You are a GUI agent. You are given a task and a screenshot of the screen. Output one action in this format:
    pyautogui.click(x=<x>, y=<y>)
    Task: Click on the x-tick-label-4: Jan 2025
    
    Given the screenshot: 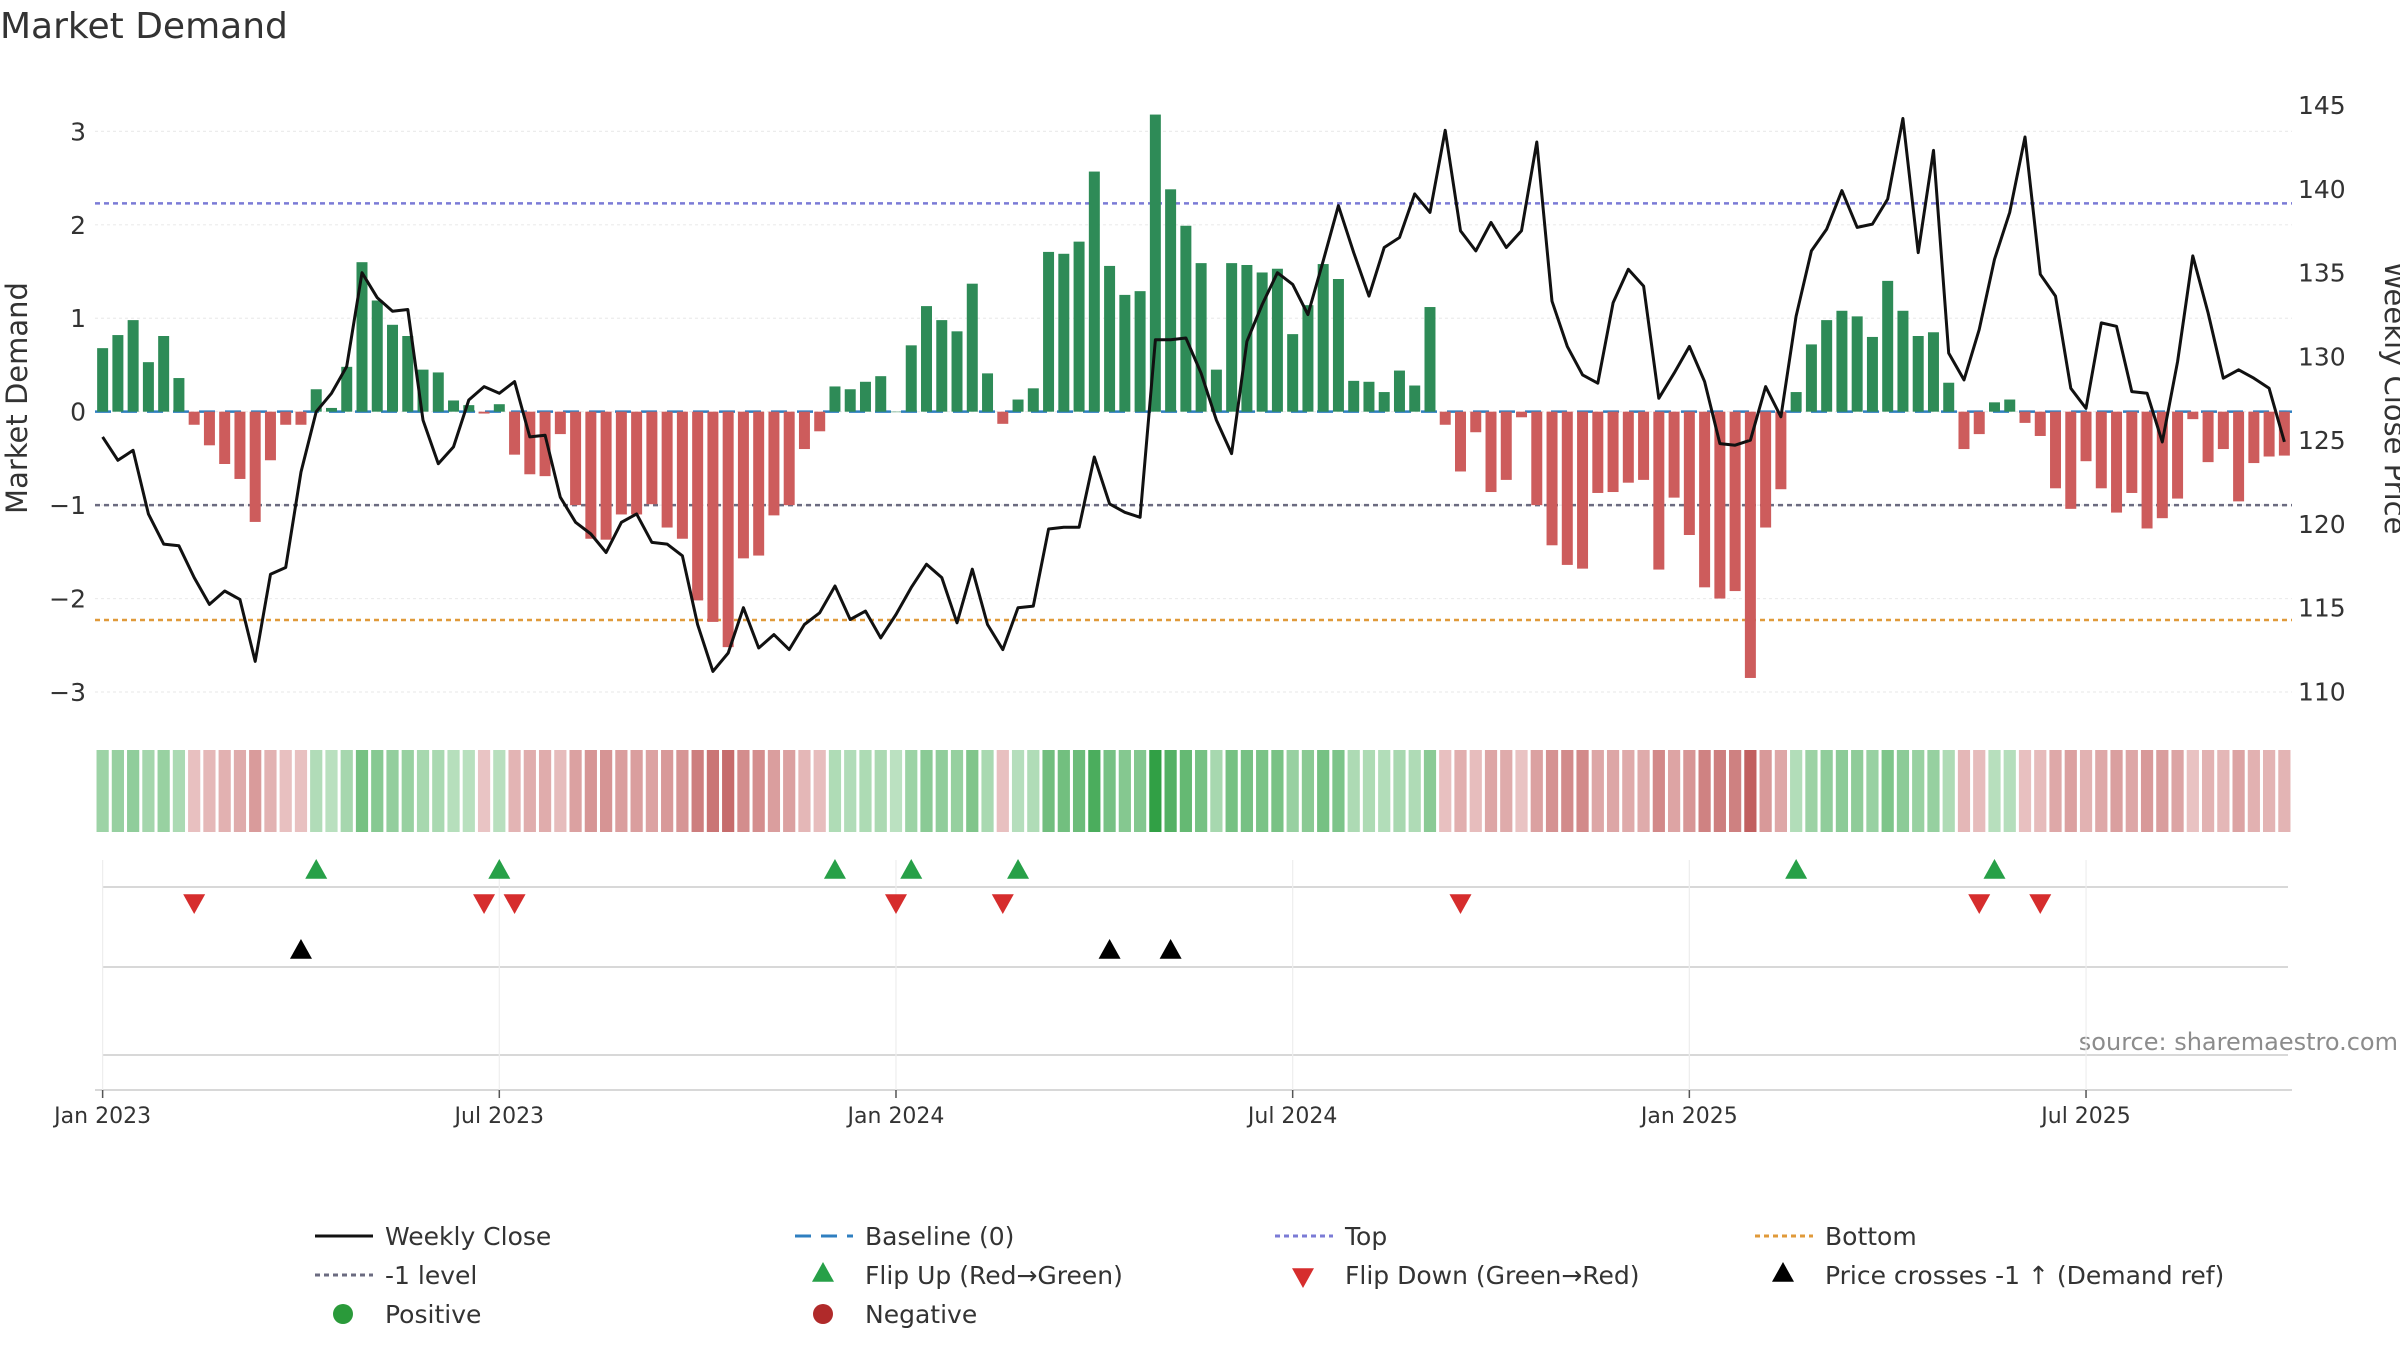 What is the action you would take?
    pyautogui.click(x=1688, y=1116)
    